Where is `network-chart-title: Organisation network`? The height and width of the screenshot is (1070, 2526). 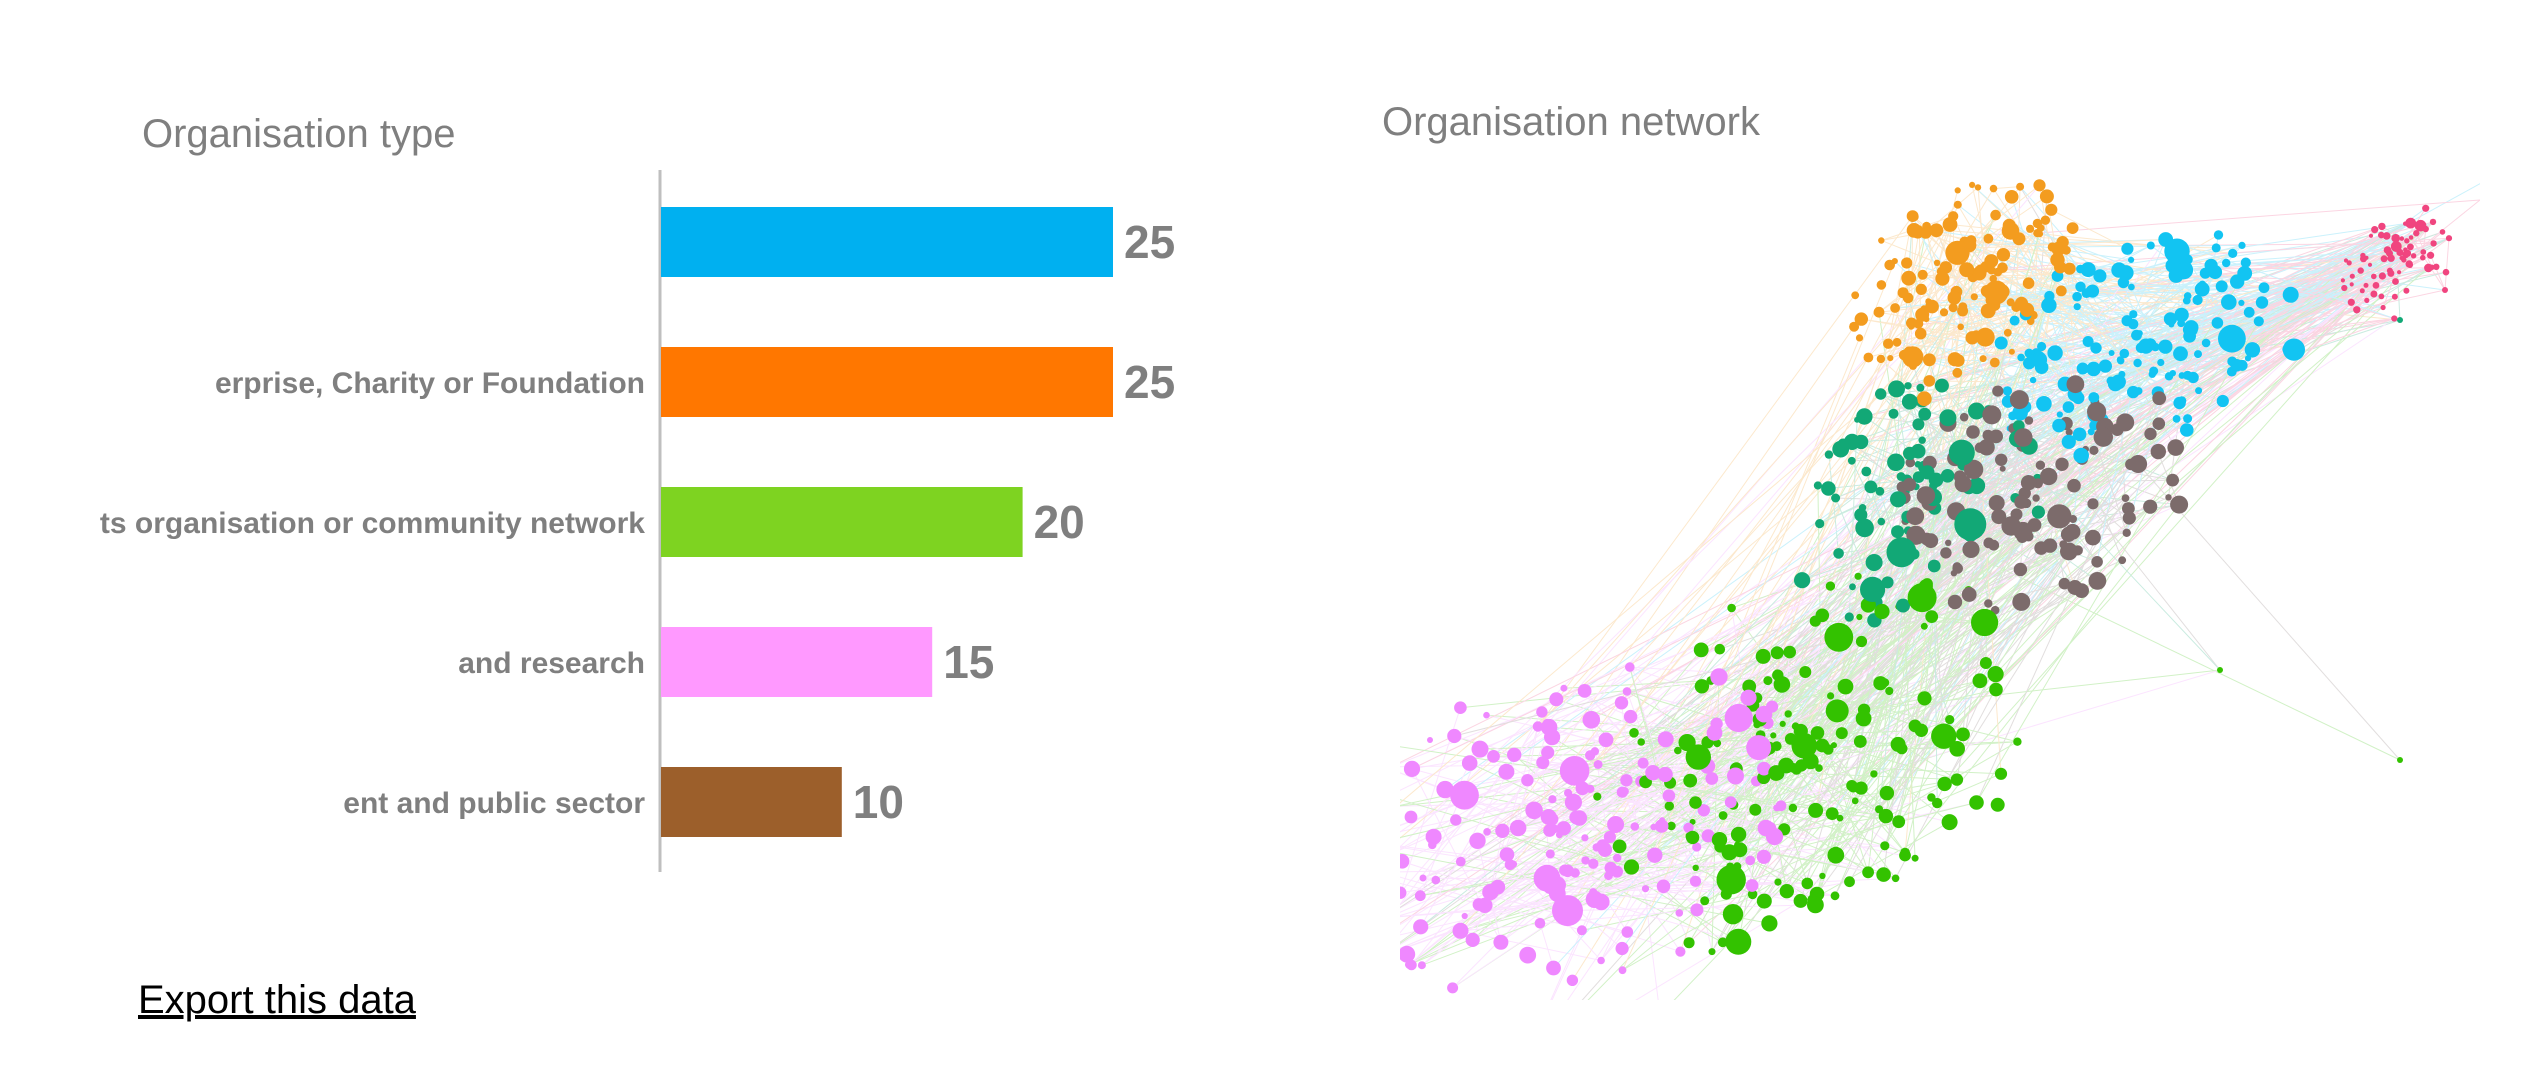 network-chart-title: Organisation network is located at coordinates (1571, 122).